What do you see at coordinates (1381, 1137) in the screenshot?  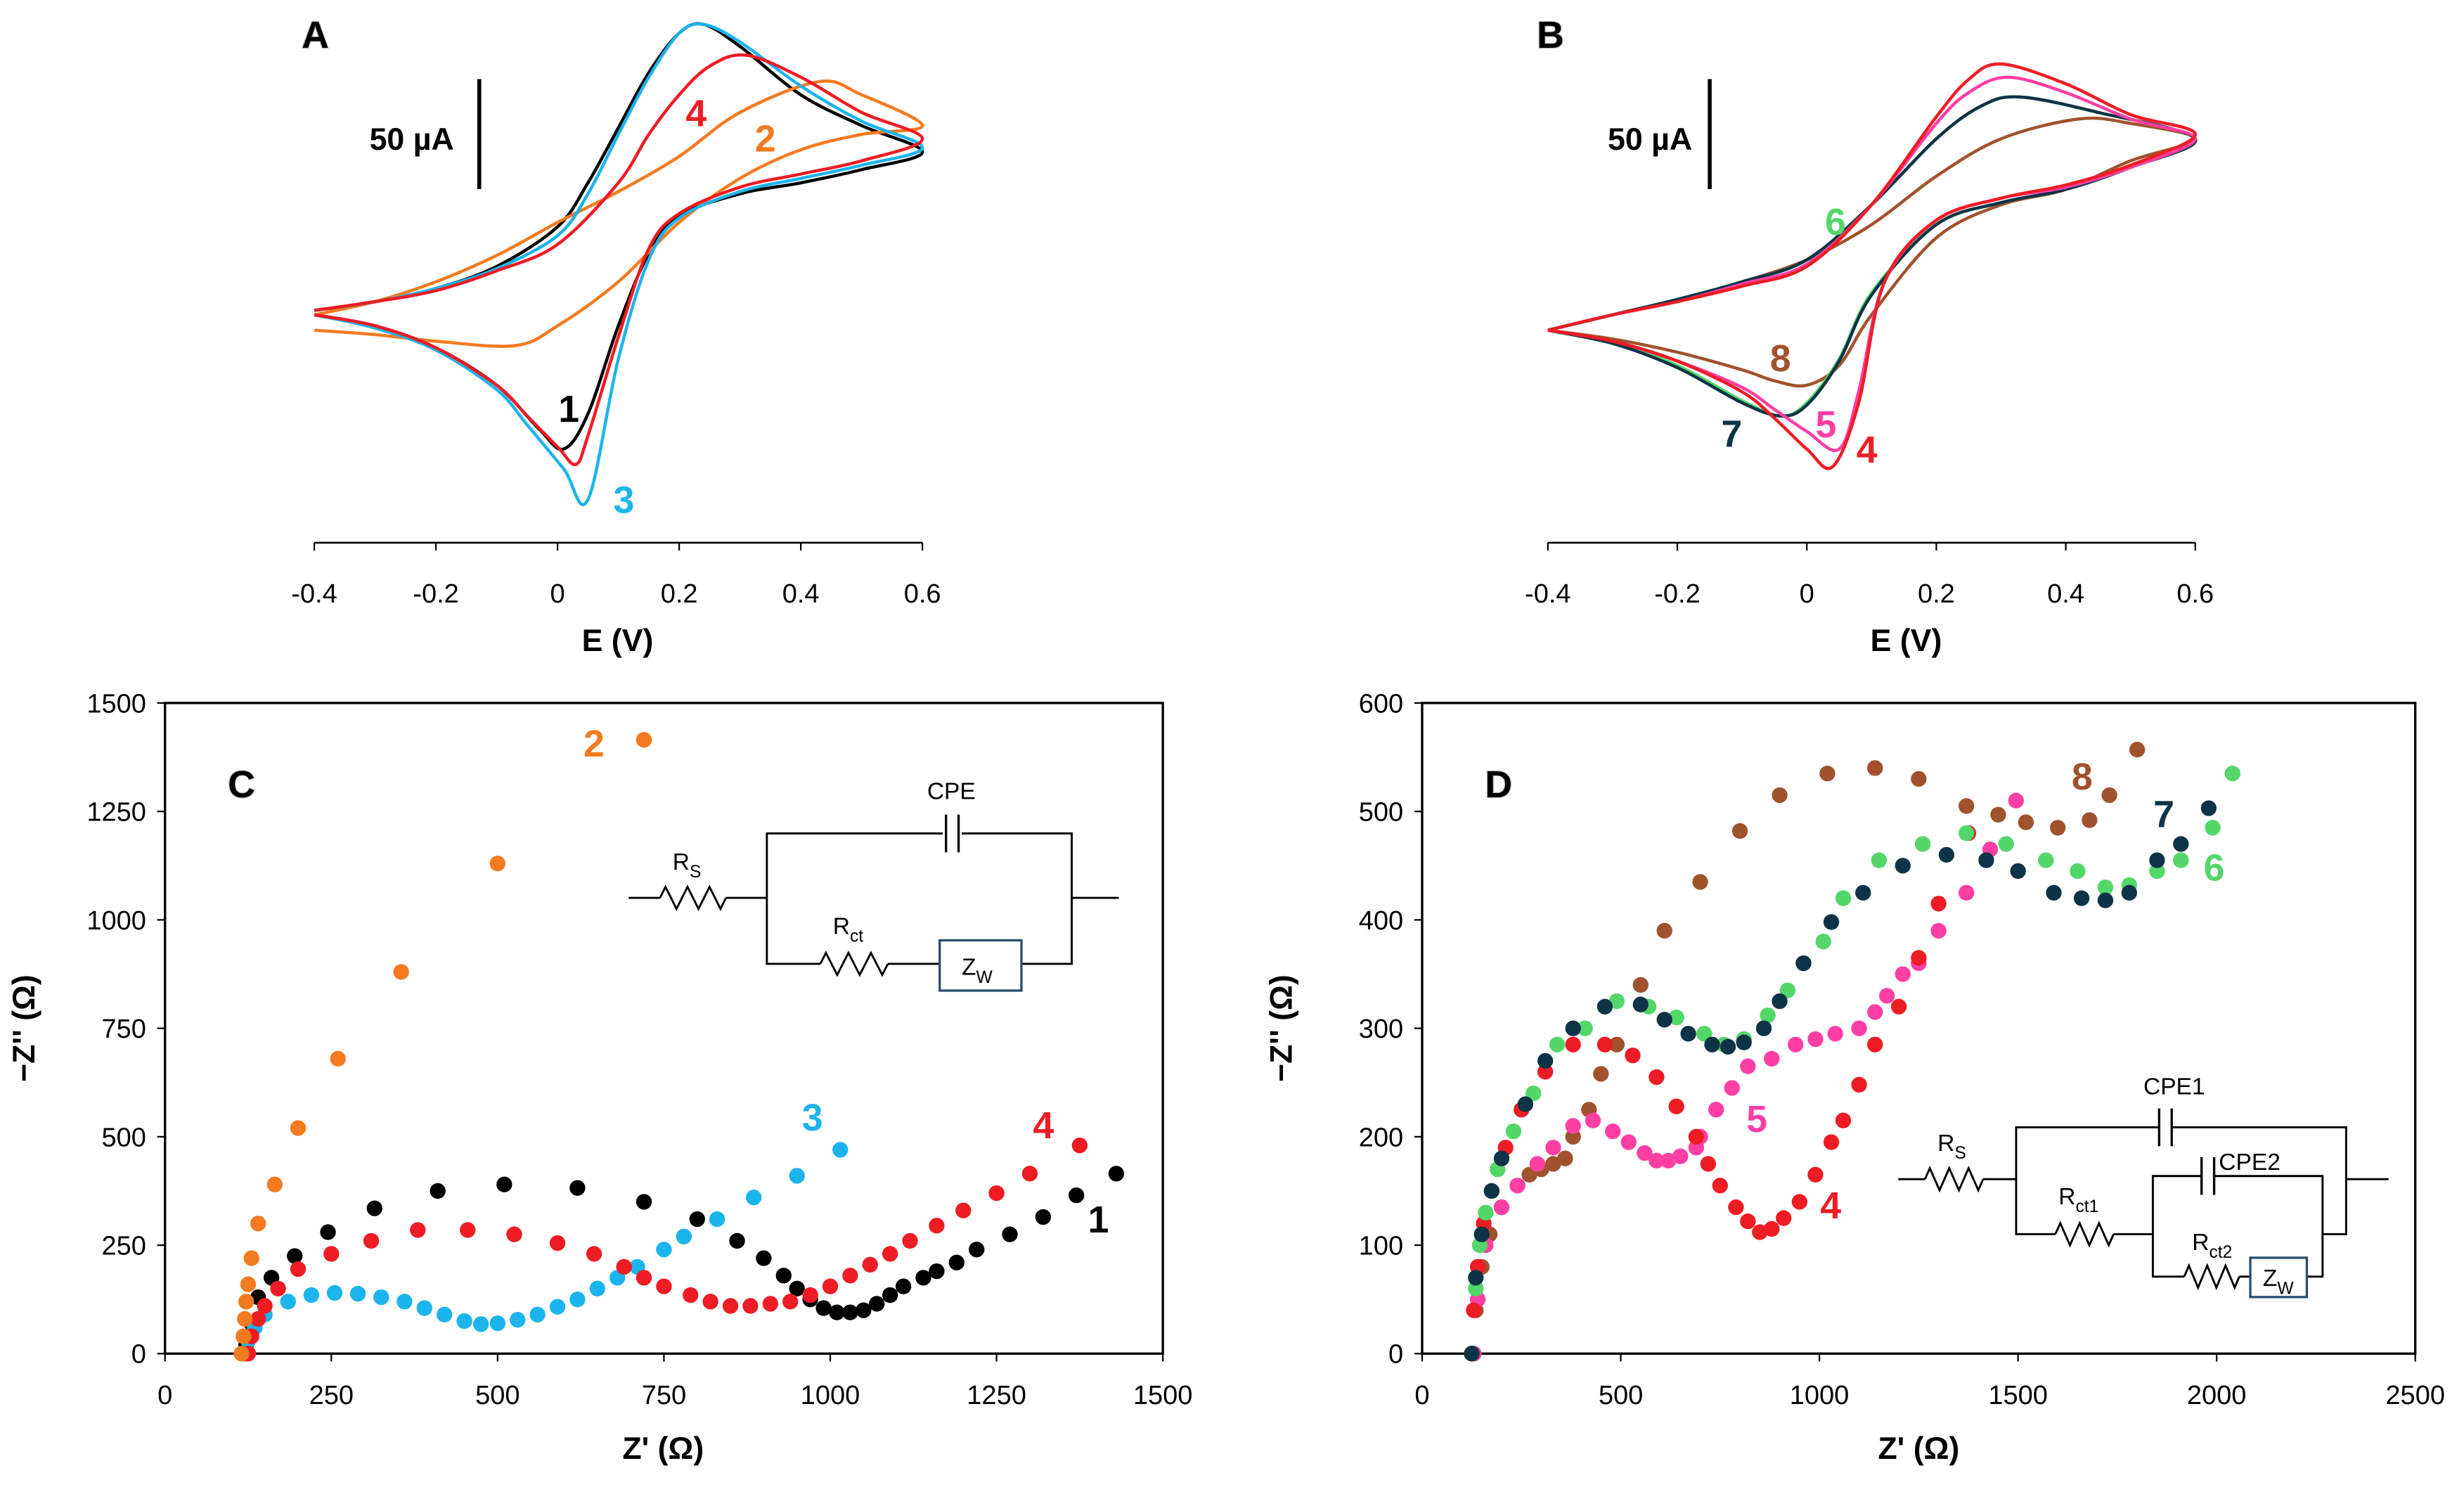 I see `y-tick-label: 200` at bounding box center [1381, 1137].